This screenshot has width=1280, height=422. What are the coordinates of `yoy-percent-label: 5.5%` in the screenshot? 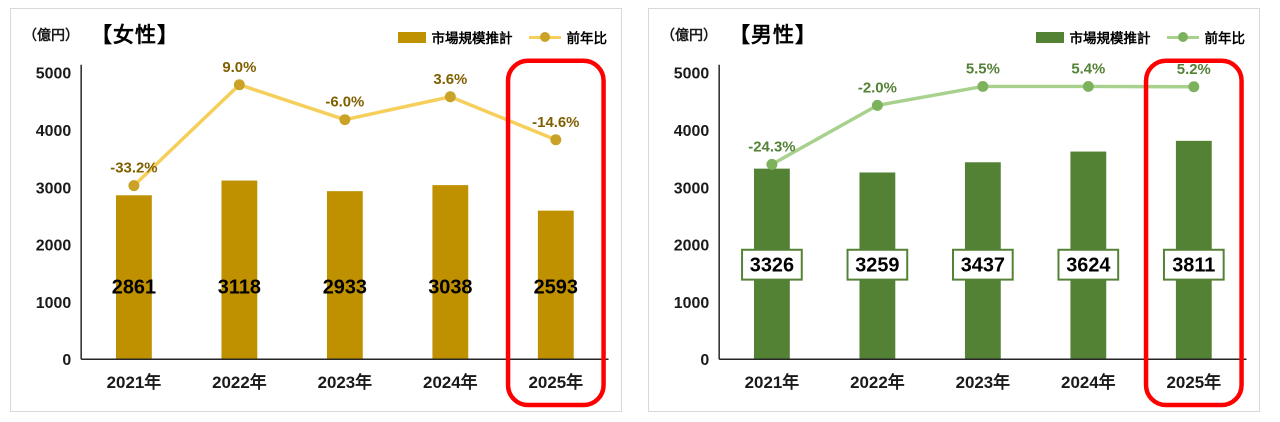 It's located at (983, 69).